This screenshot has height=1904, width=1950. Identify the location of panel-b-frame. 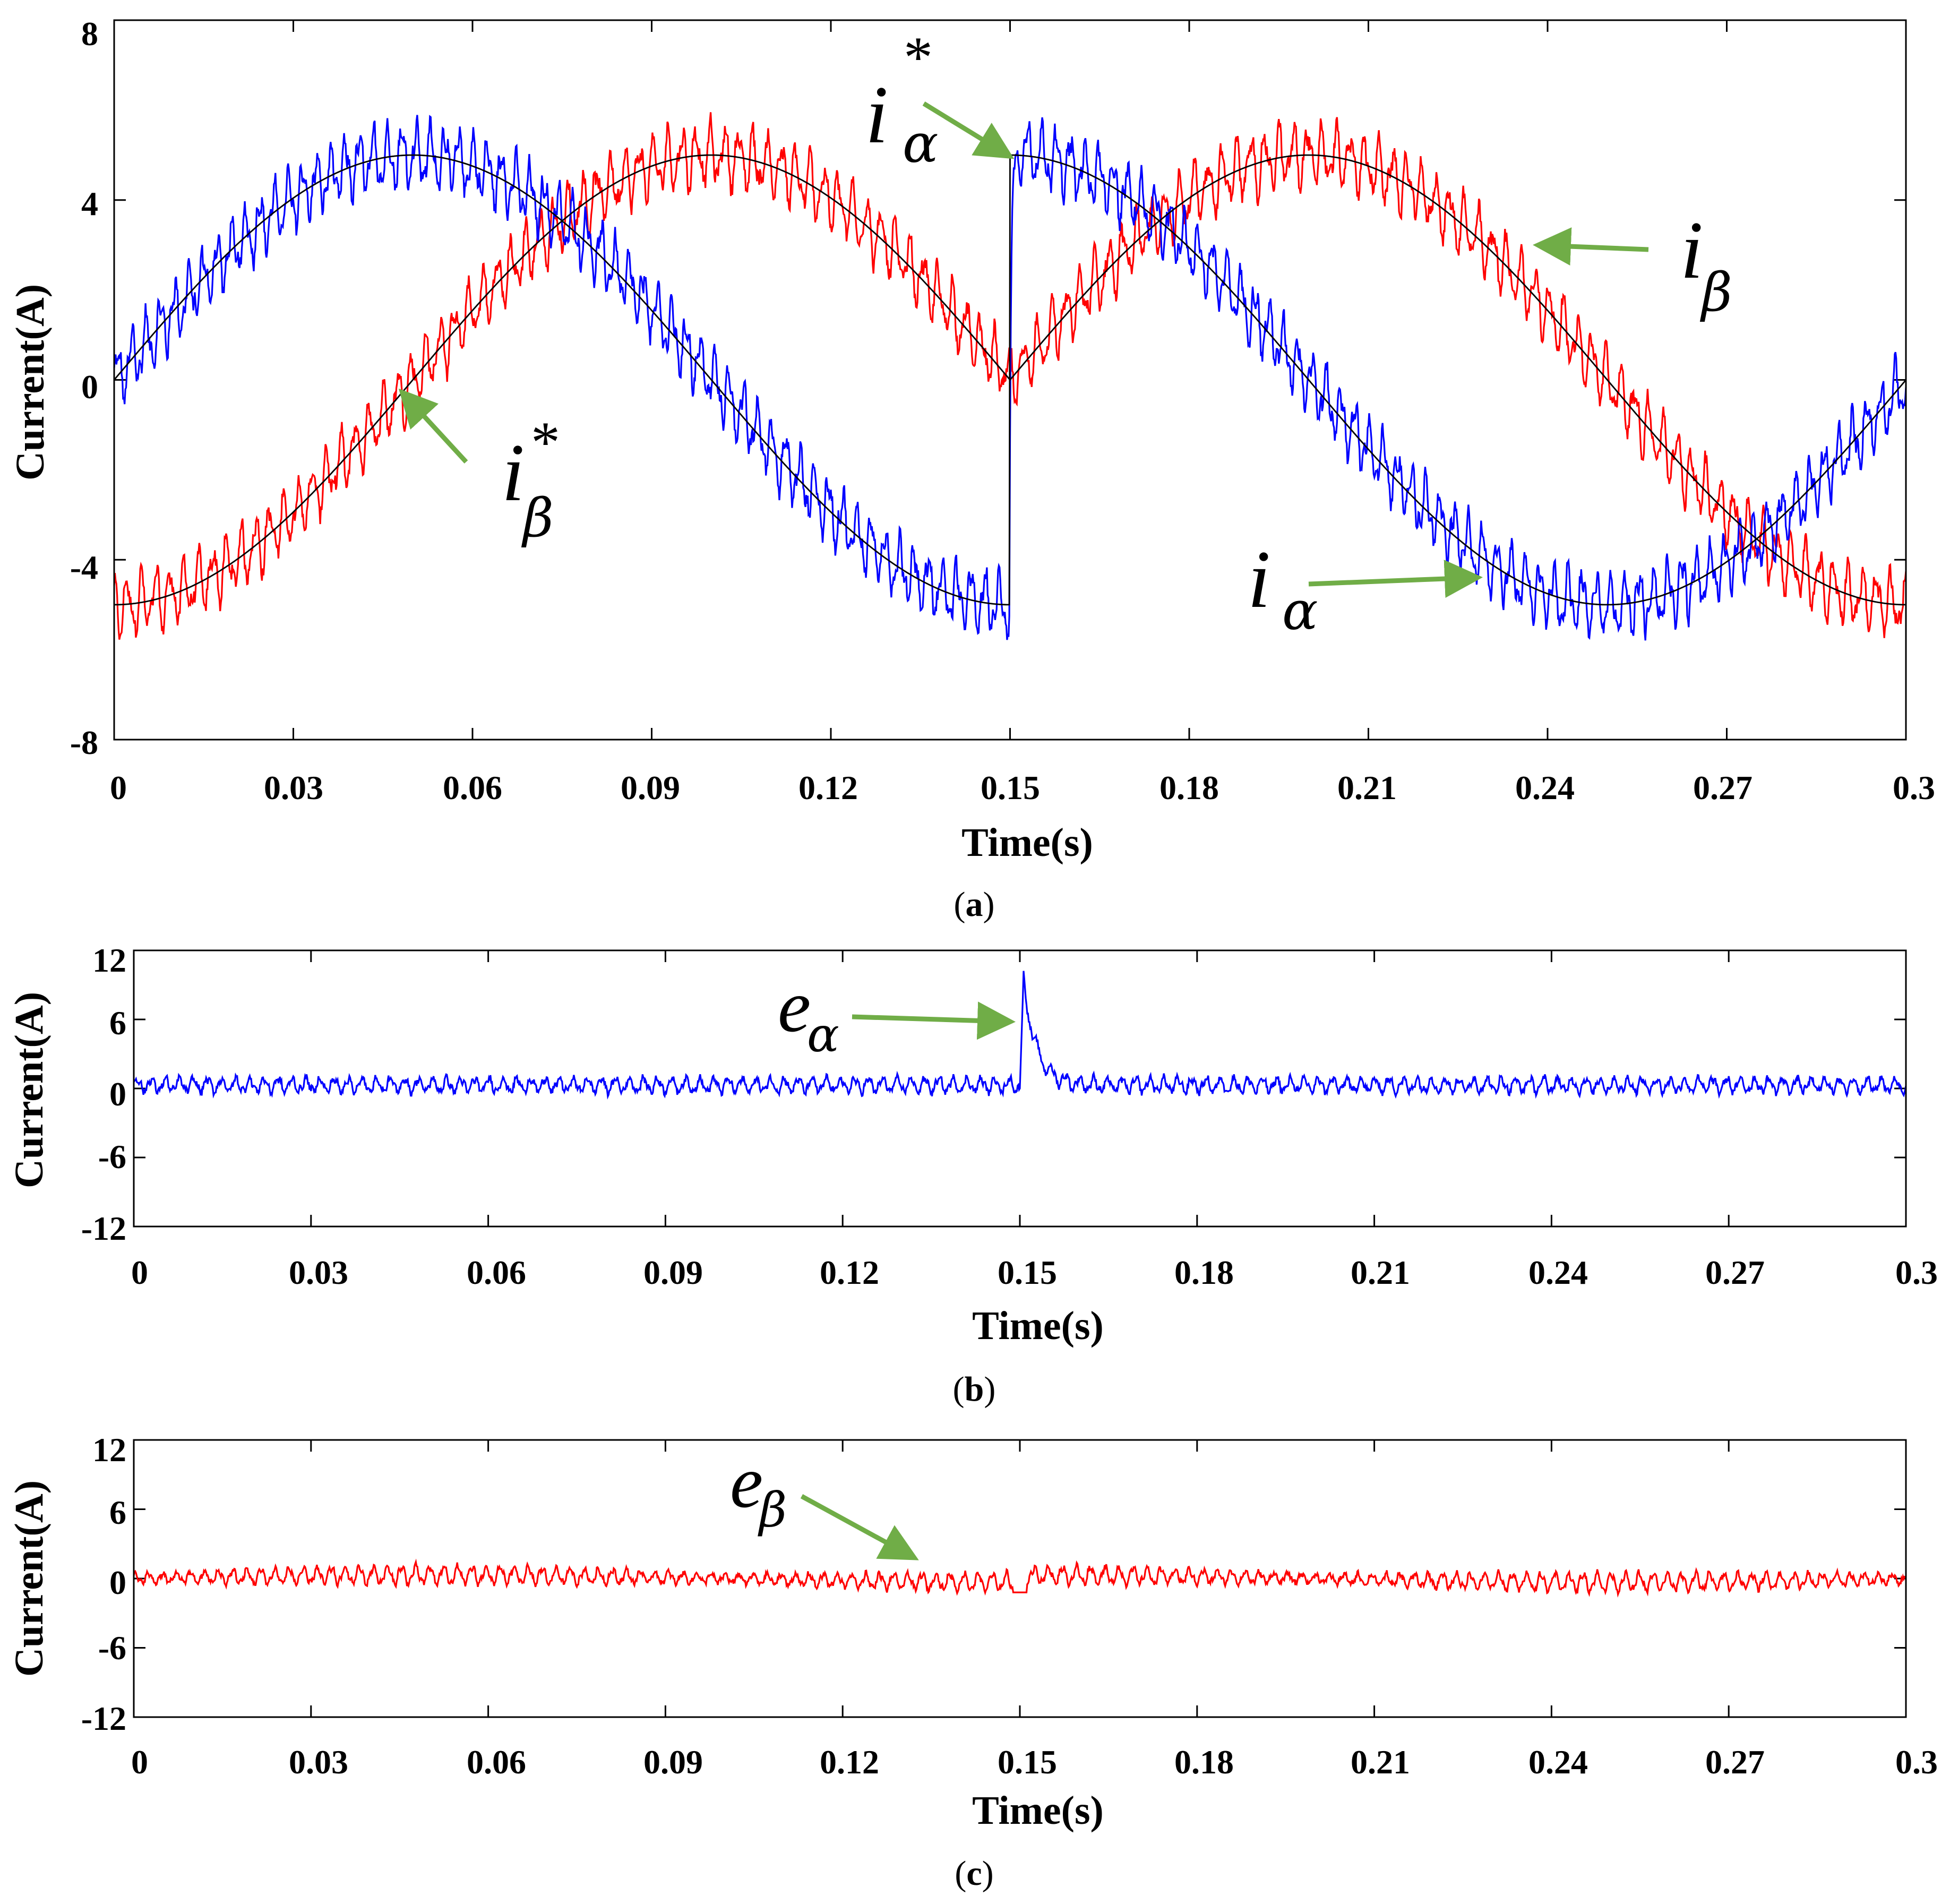
(1020, 1088).